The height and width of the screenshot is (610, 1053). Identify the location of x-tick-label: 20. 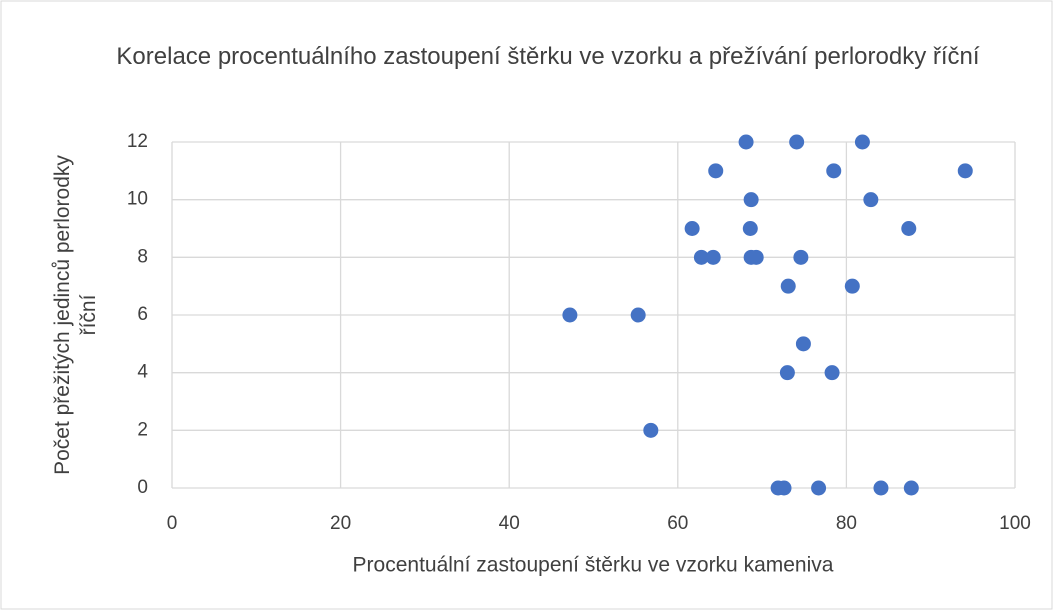
(340, 523).